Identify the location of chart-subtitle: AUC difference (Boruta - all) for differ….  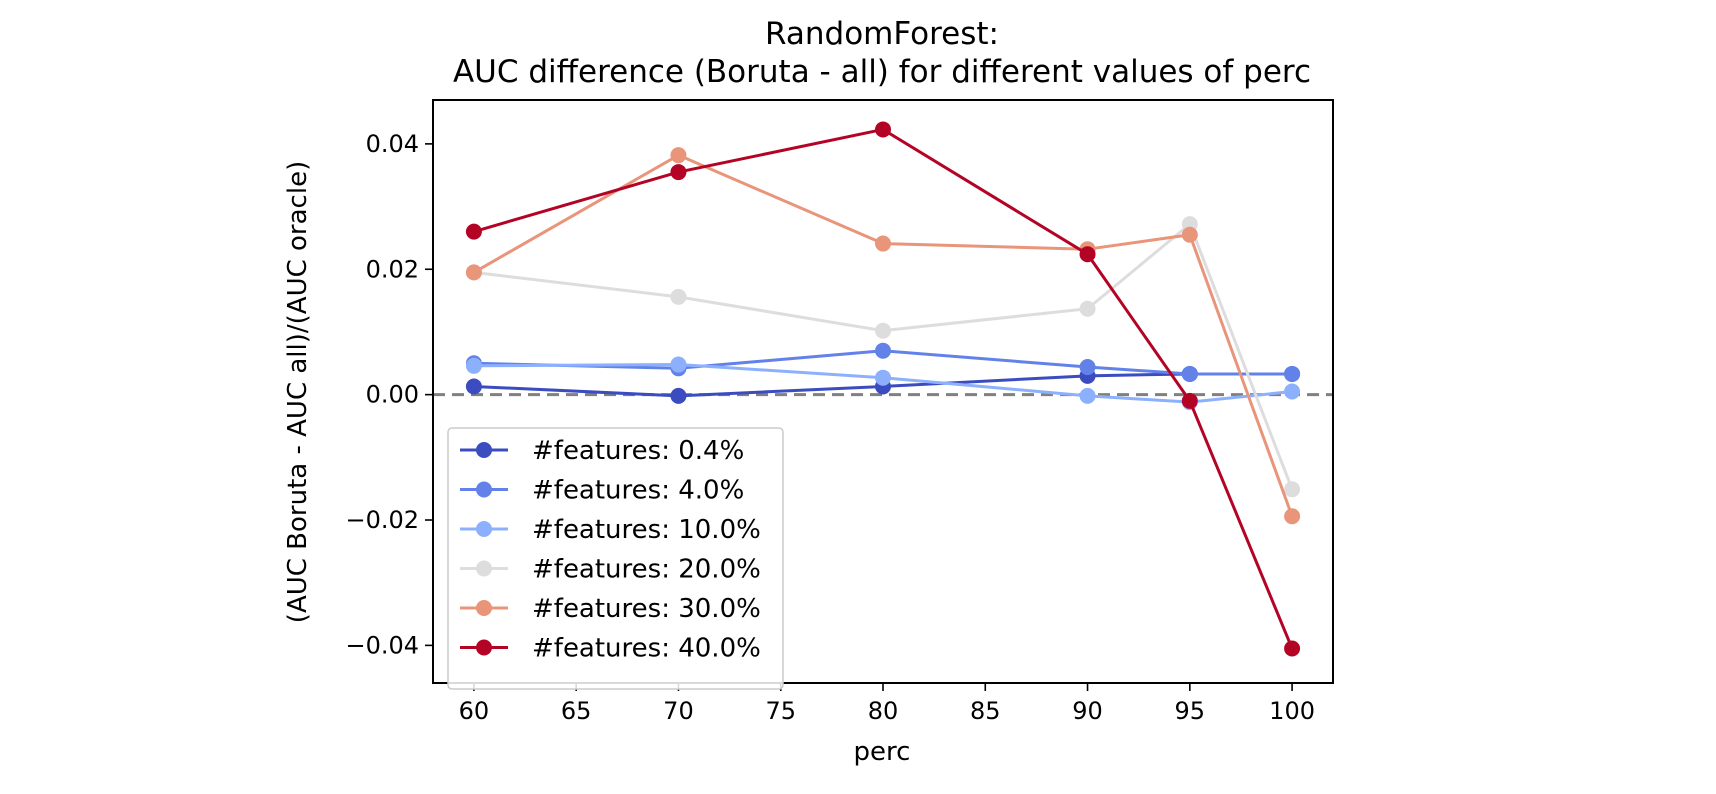
(882, 72).